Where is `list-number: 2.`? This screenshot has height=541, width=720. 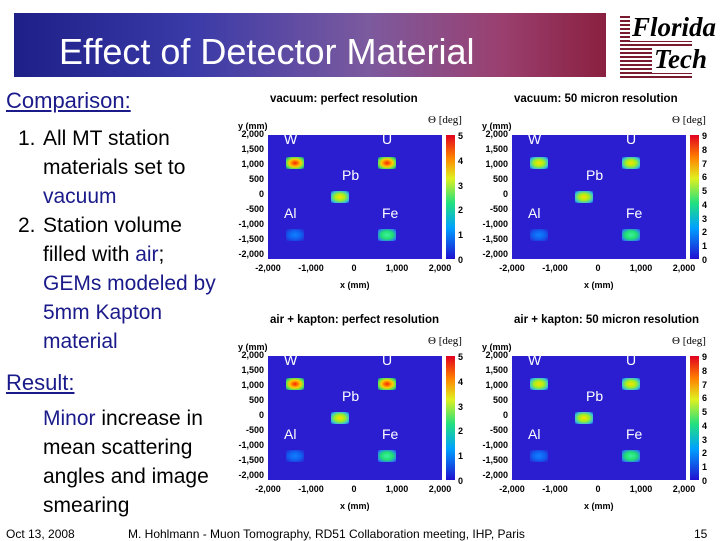
list-number: 2. is located at coordinates (27, 225).